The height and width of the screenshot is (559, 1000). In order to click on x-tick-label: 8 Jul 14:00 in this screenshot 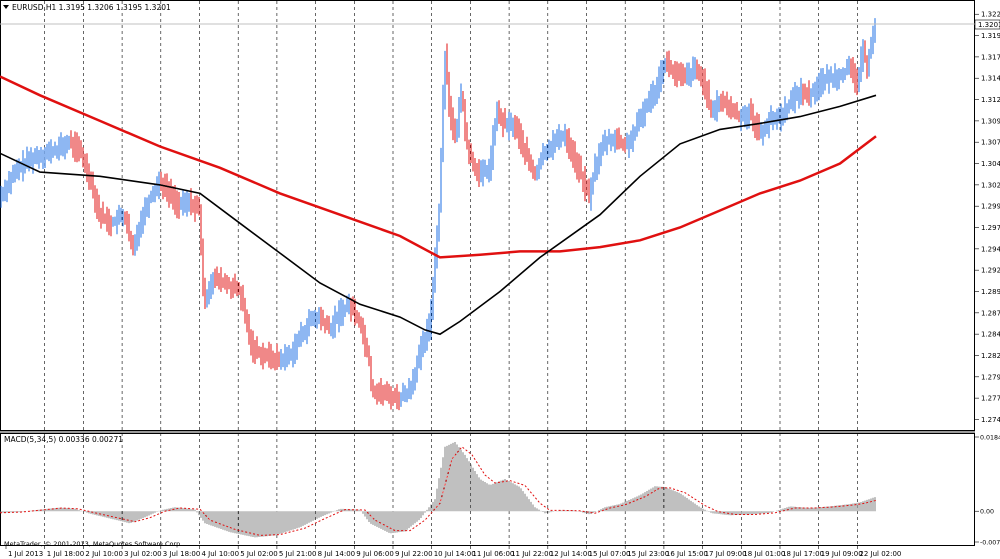, I will do `click(337, 554)`.